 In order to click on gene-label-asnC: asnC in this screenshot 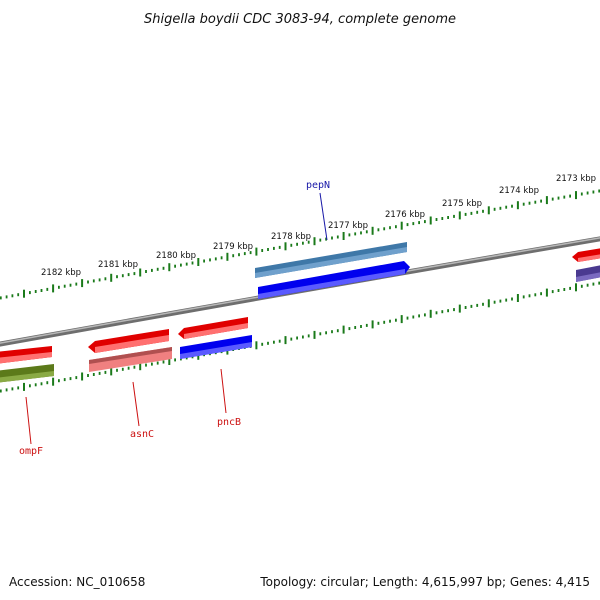, I will do `click(142, 434)`.